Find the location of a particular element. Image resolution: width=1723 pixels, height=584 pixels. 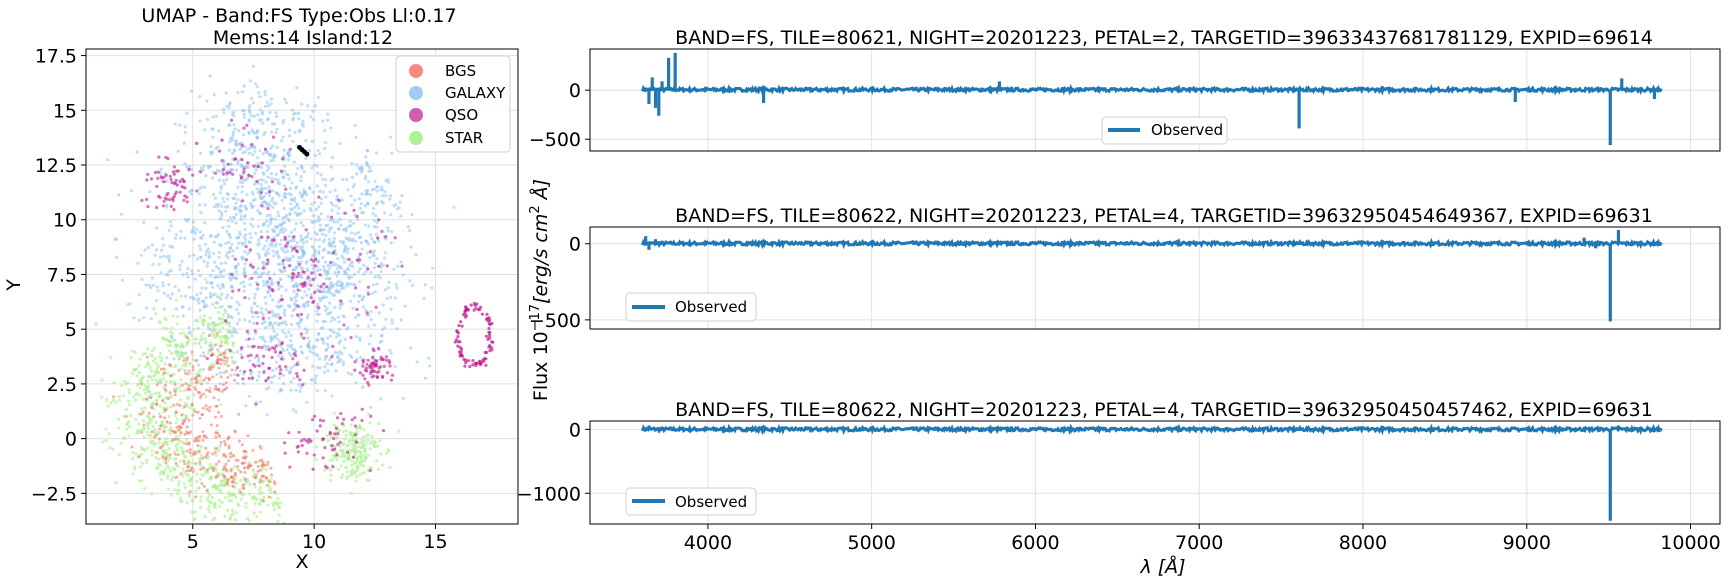

umap-x-axis-label: X is located at coordinates (301, 562).